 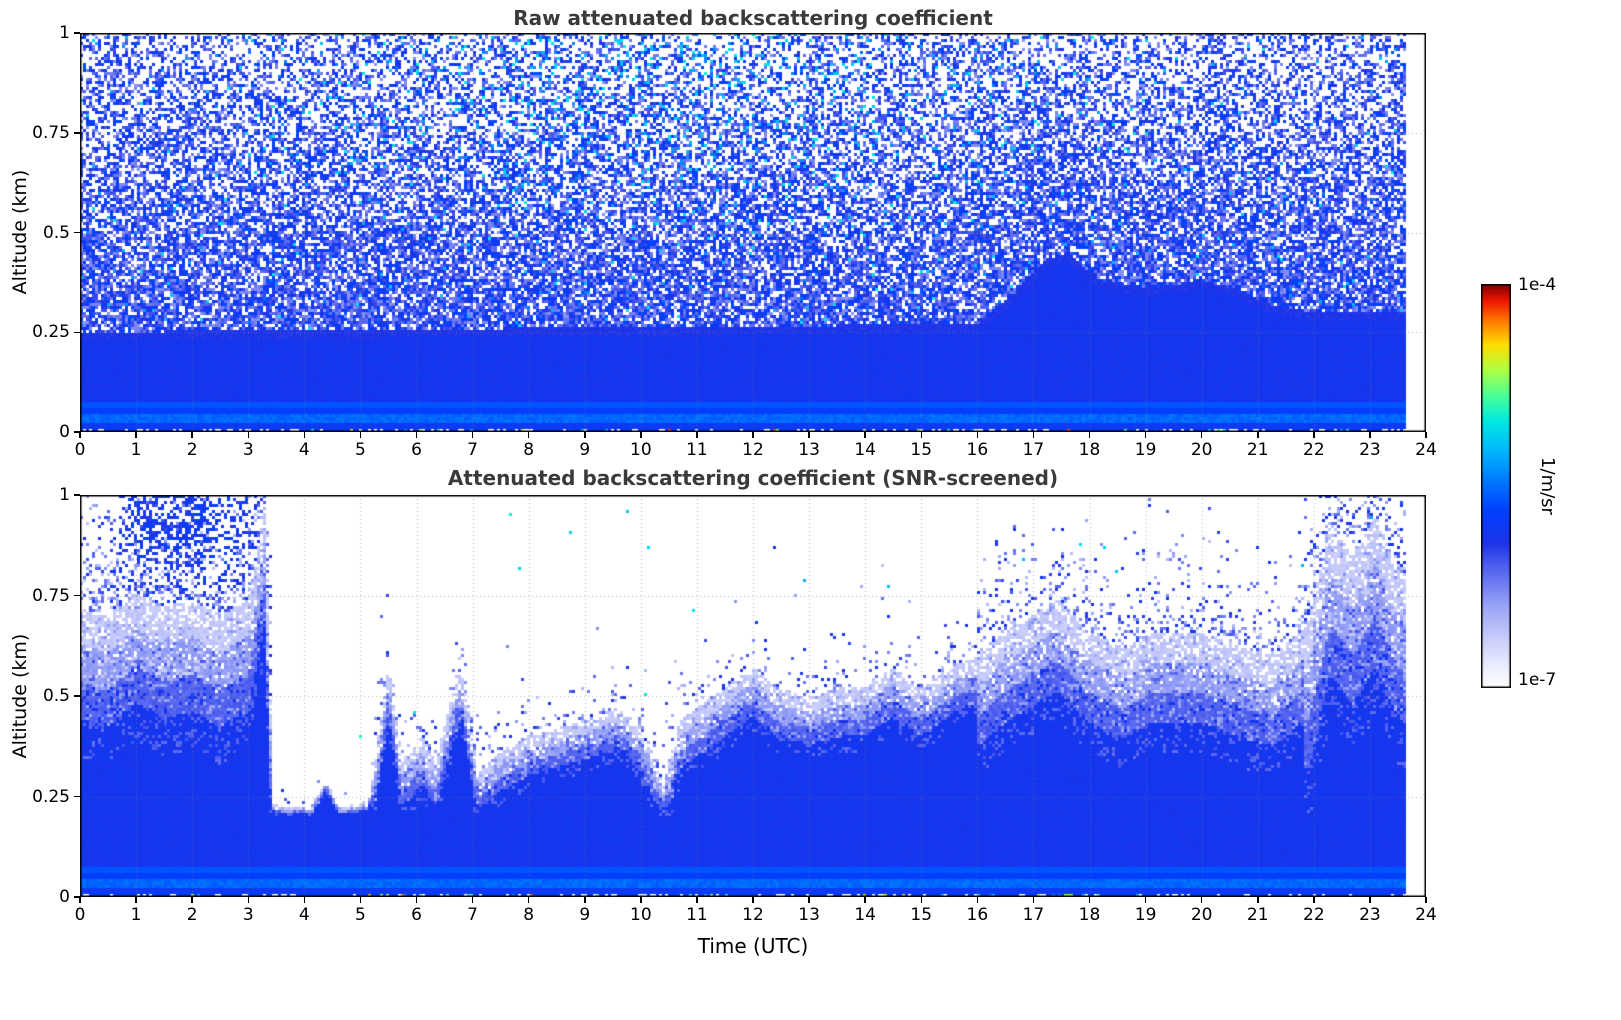 What do you see at coordinates (1496, 486) in the screenshot?
I see `colorbar` at bounding box center [1496, 486].